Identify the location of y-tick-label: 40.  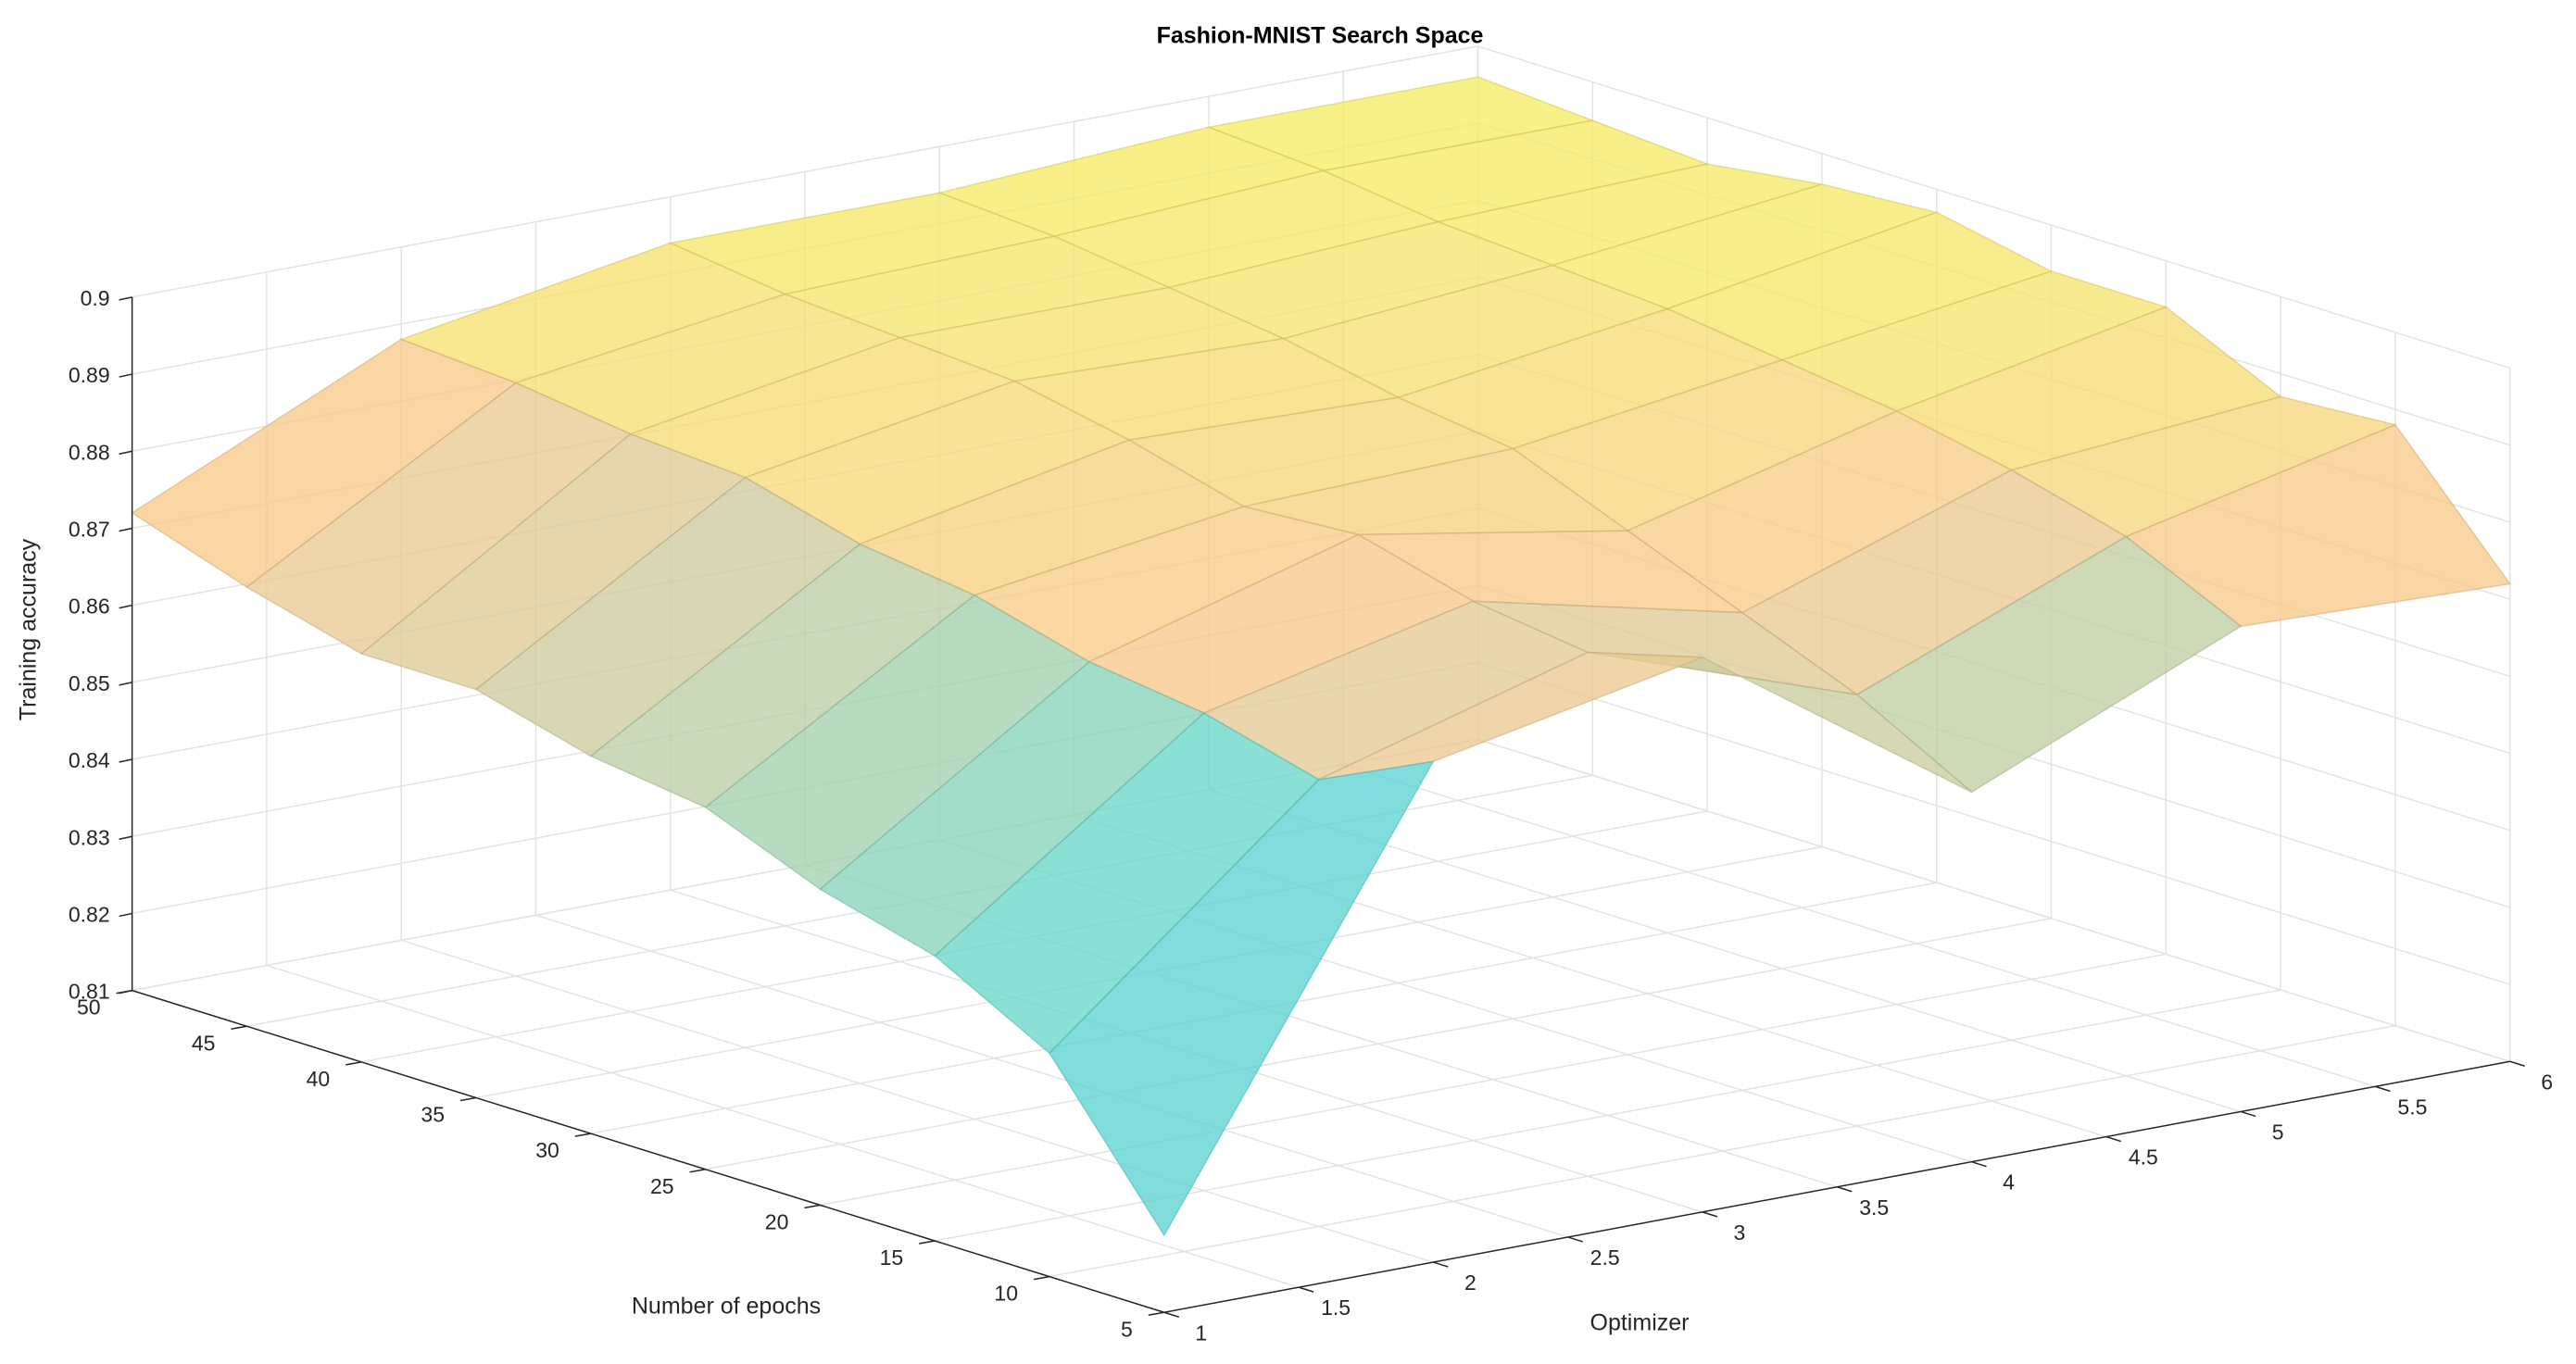
(319, 1079).